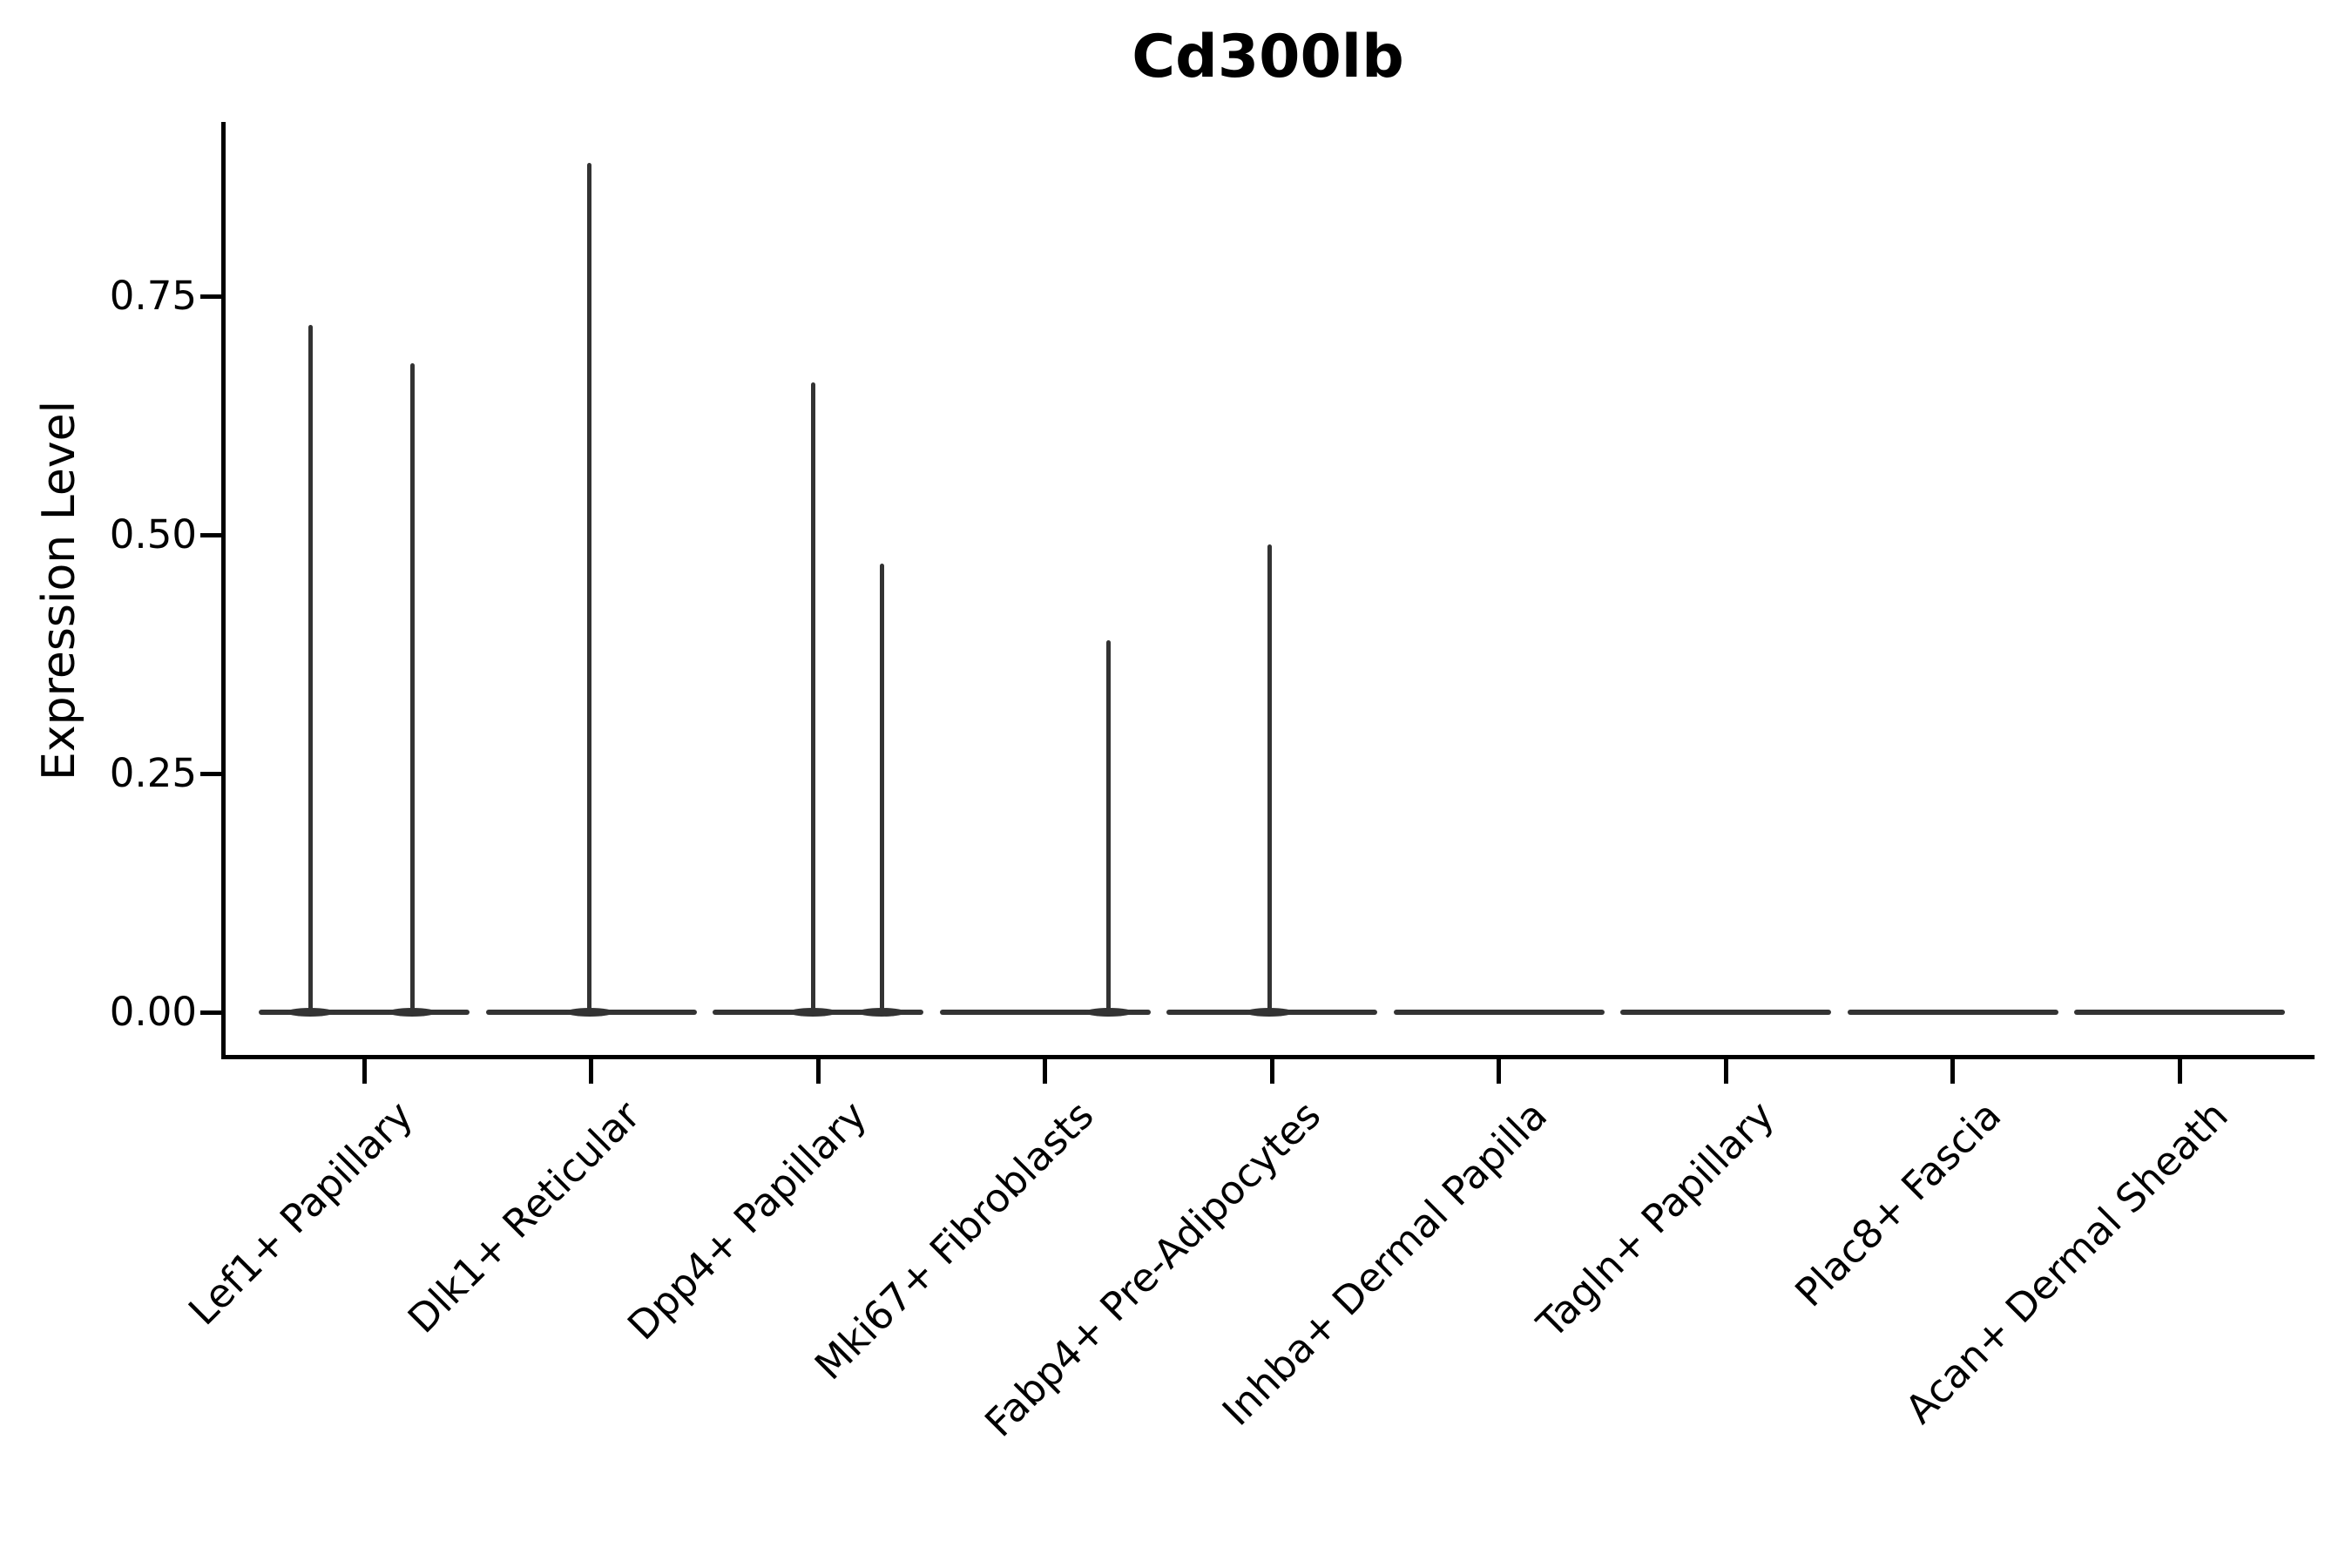  What do you see at coordinates (1656, 1220) in the screenshot?
I see `x-tick-label: Tagln+ Papillary` at bounding box center [1656, 1220].